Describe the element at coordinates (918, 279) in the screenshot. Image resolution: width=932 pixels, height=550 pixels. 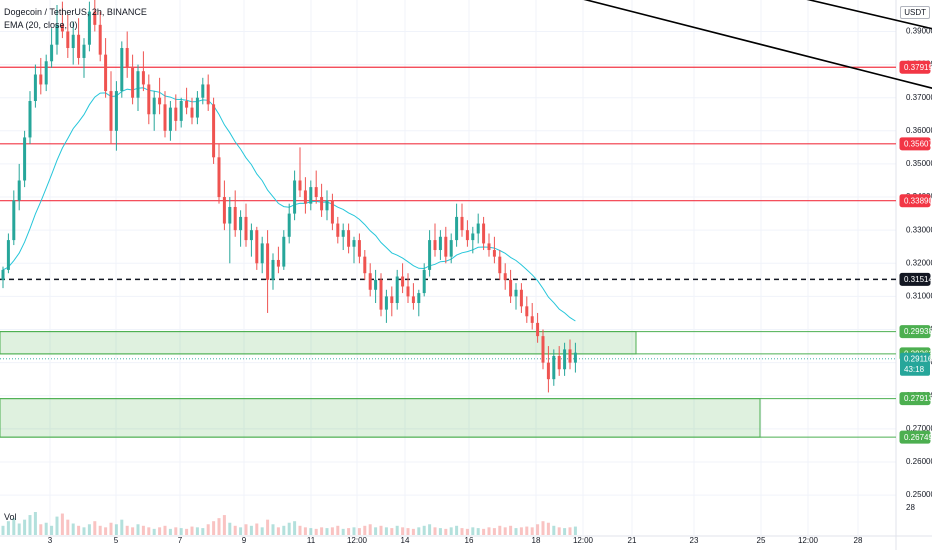
I see `pivot-price-badge: 0.31514` at that location.